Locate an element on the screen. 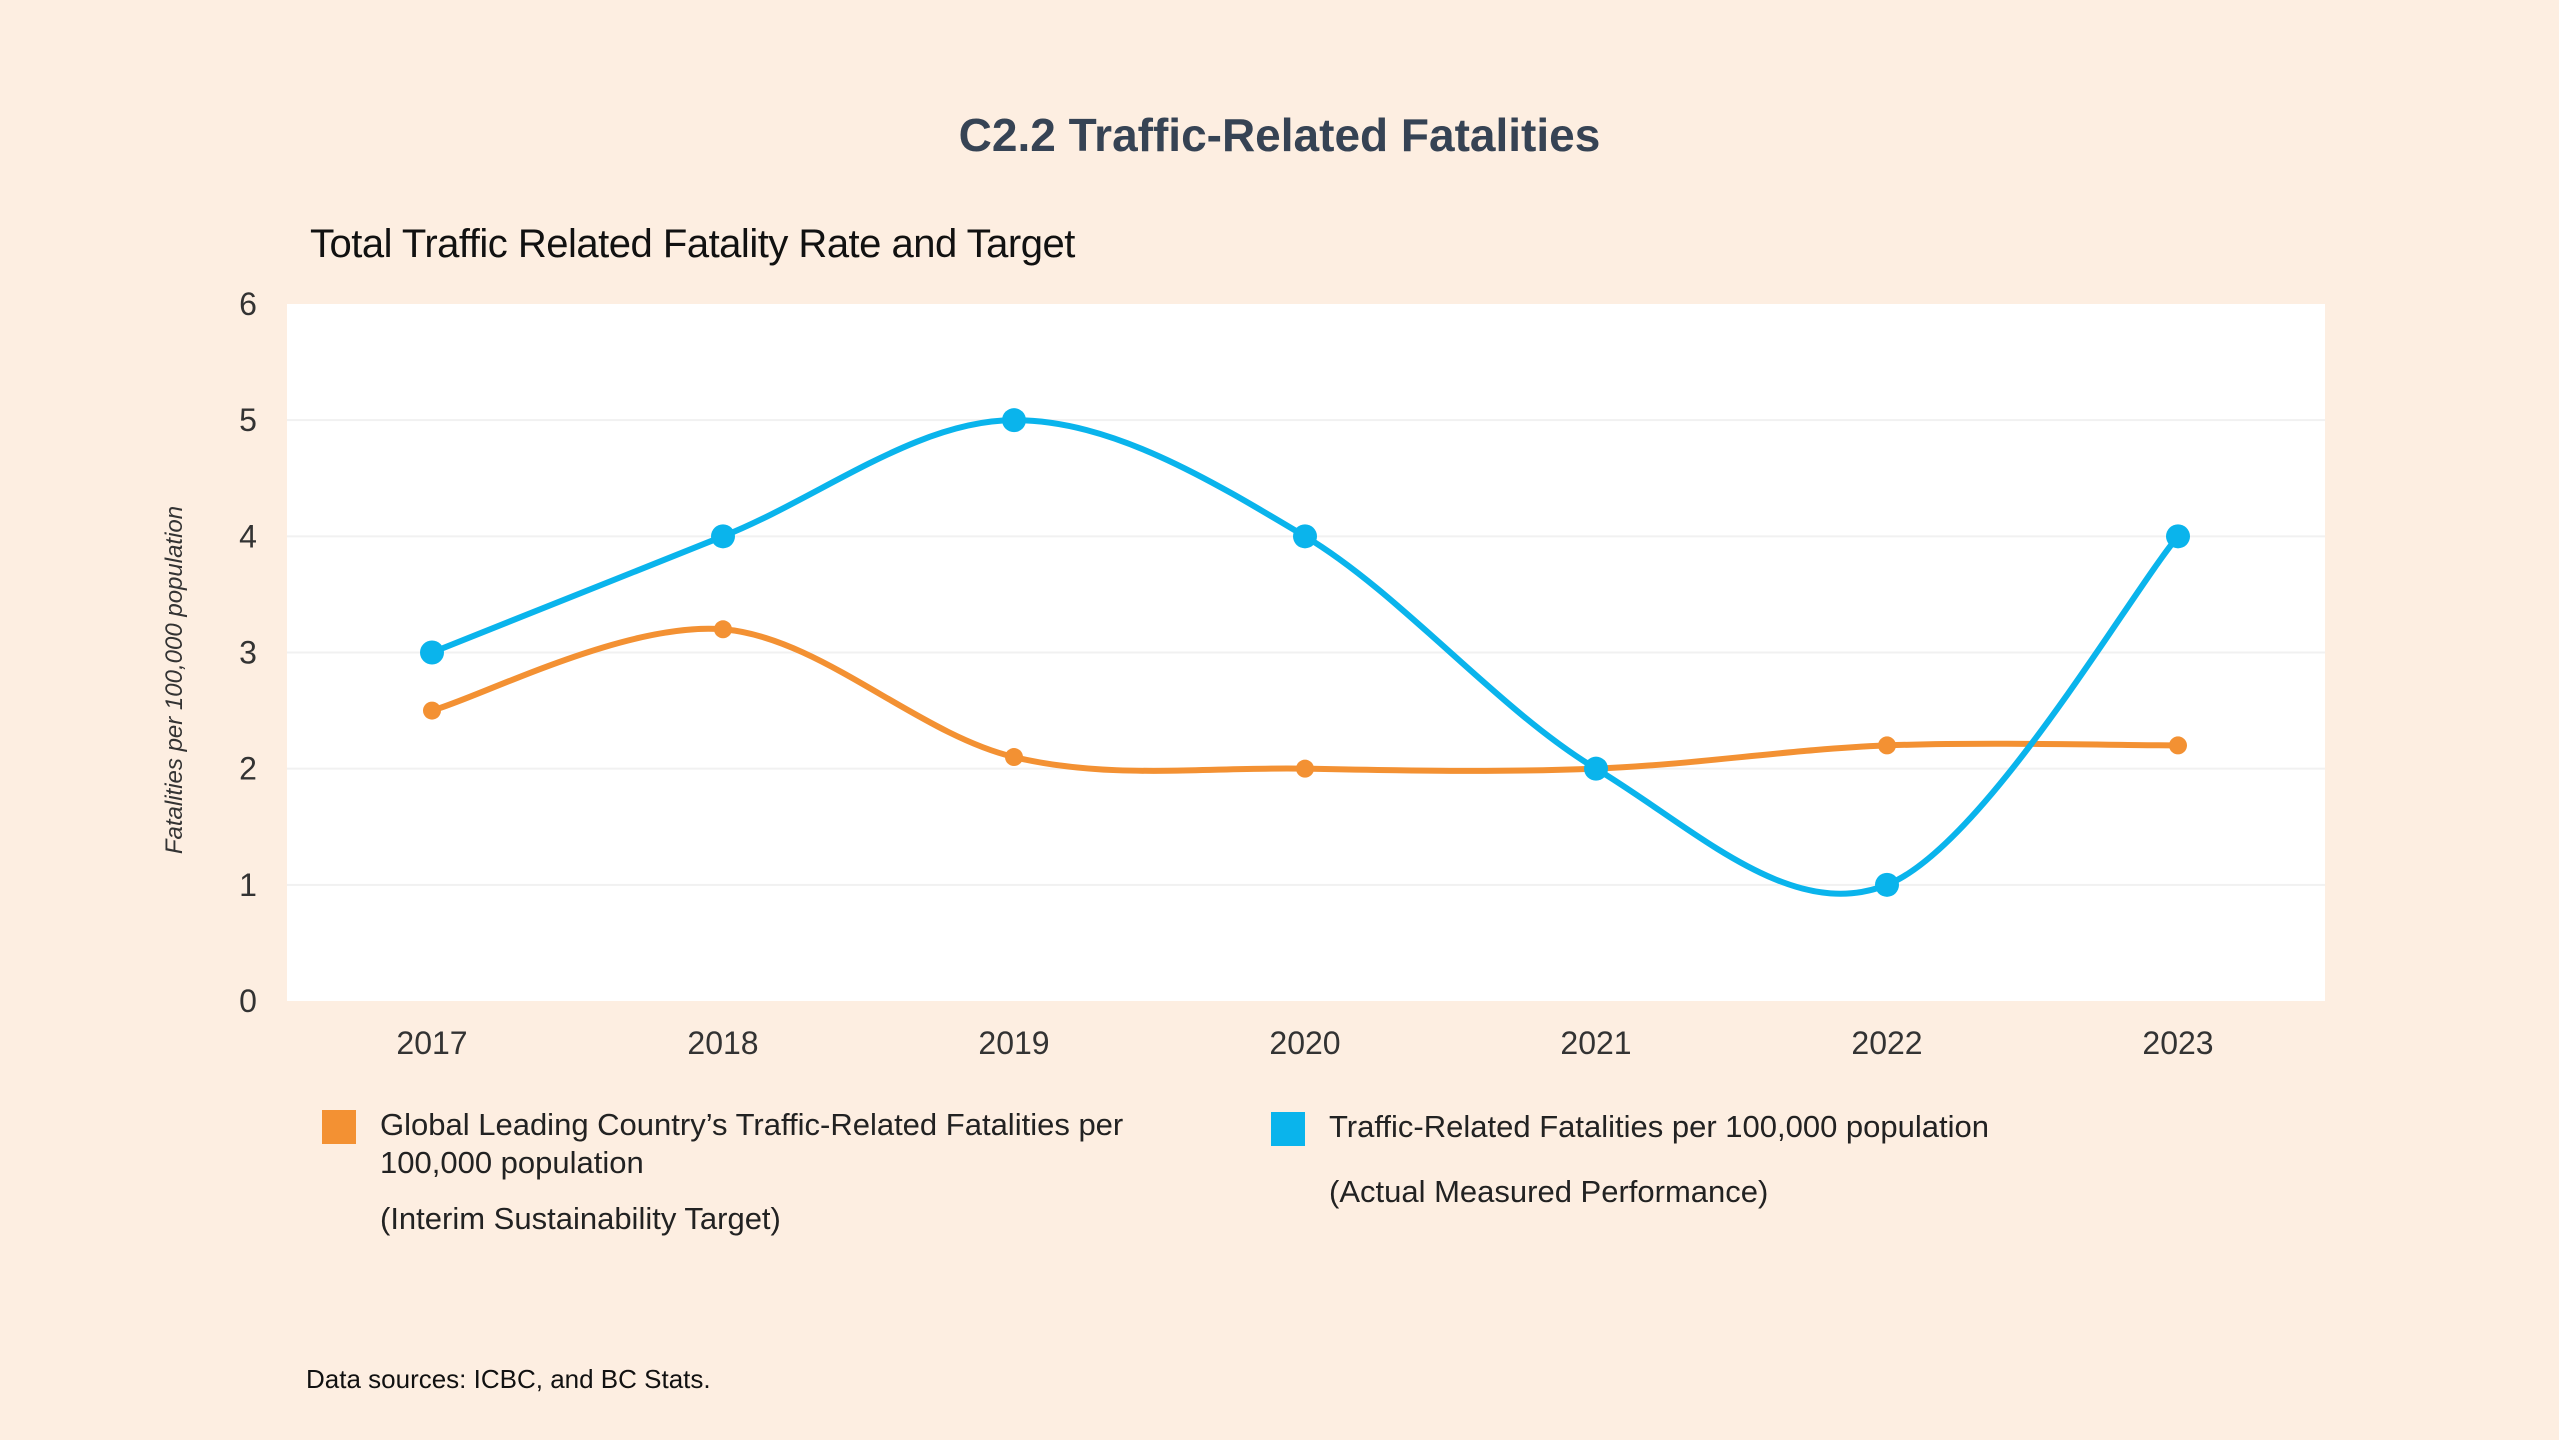  x-tick-label: 2018 is located at coordinates (722, 1043).